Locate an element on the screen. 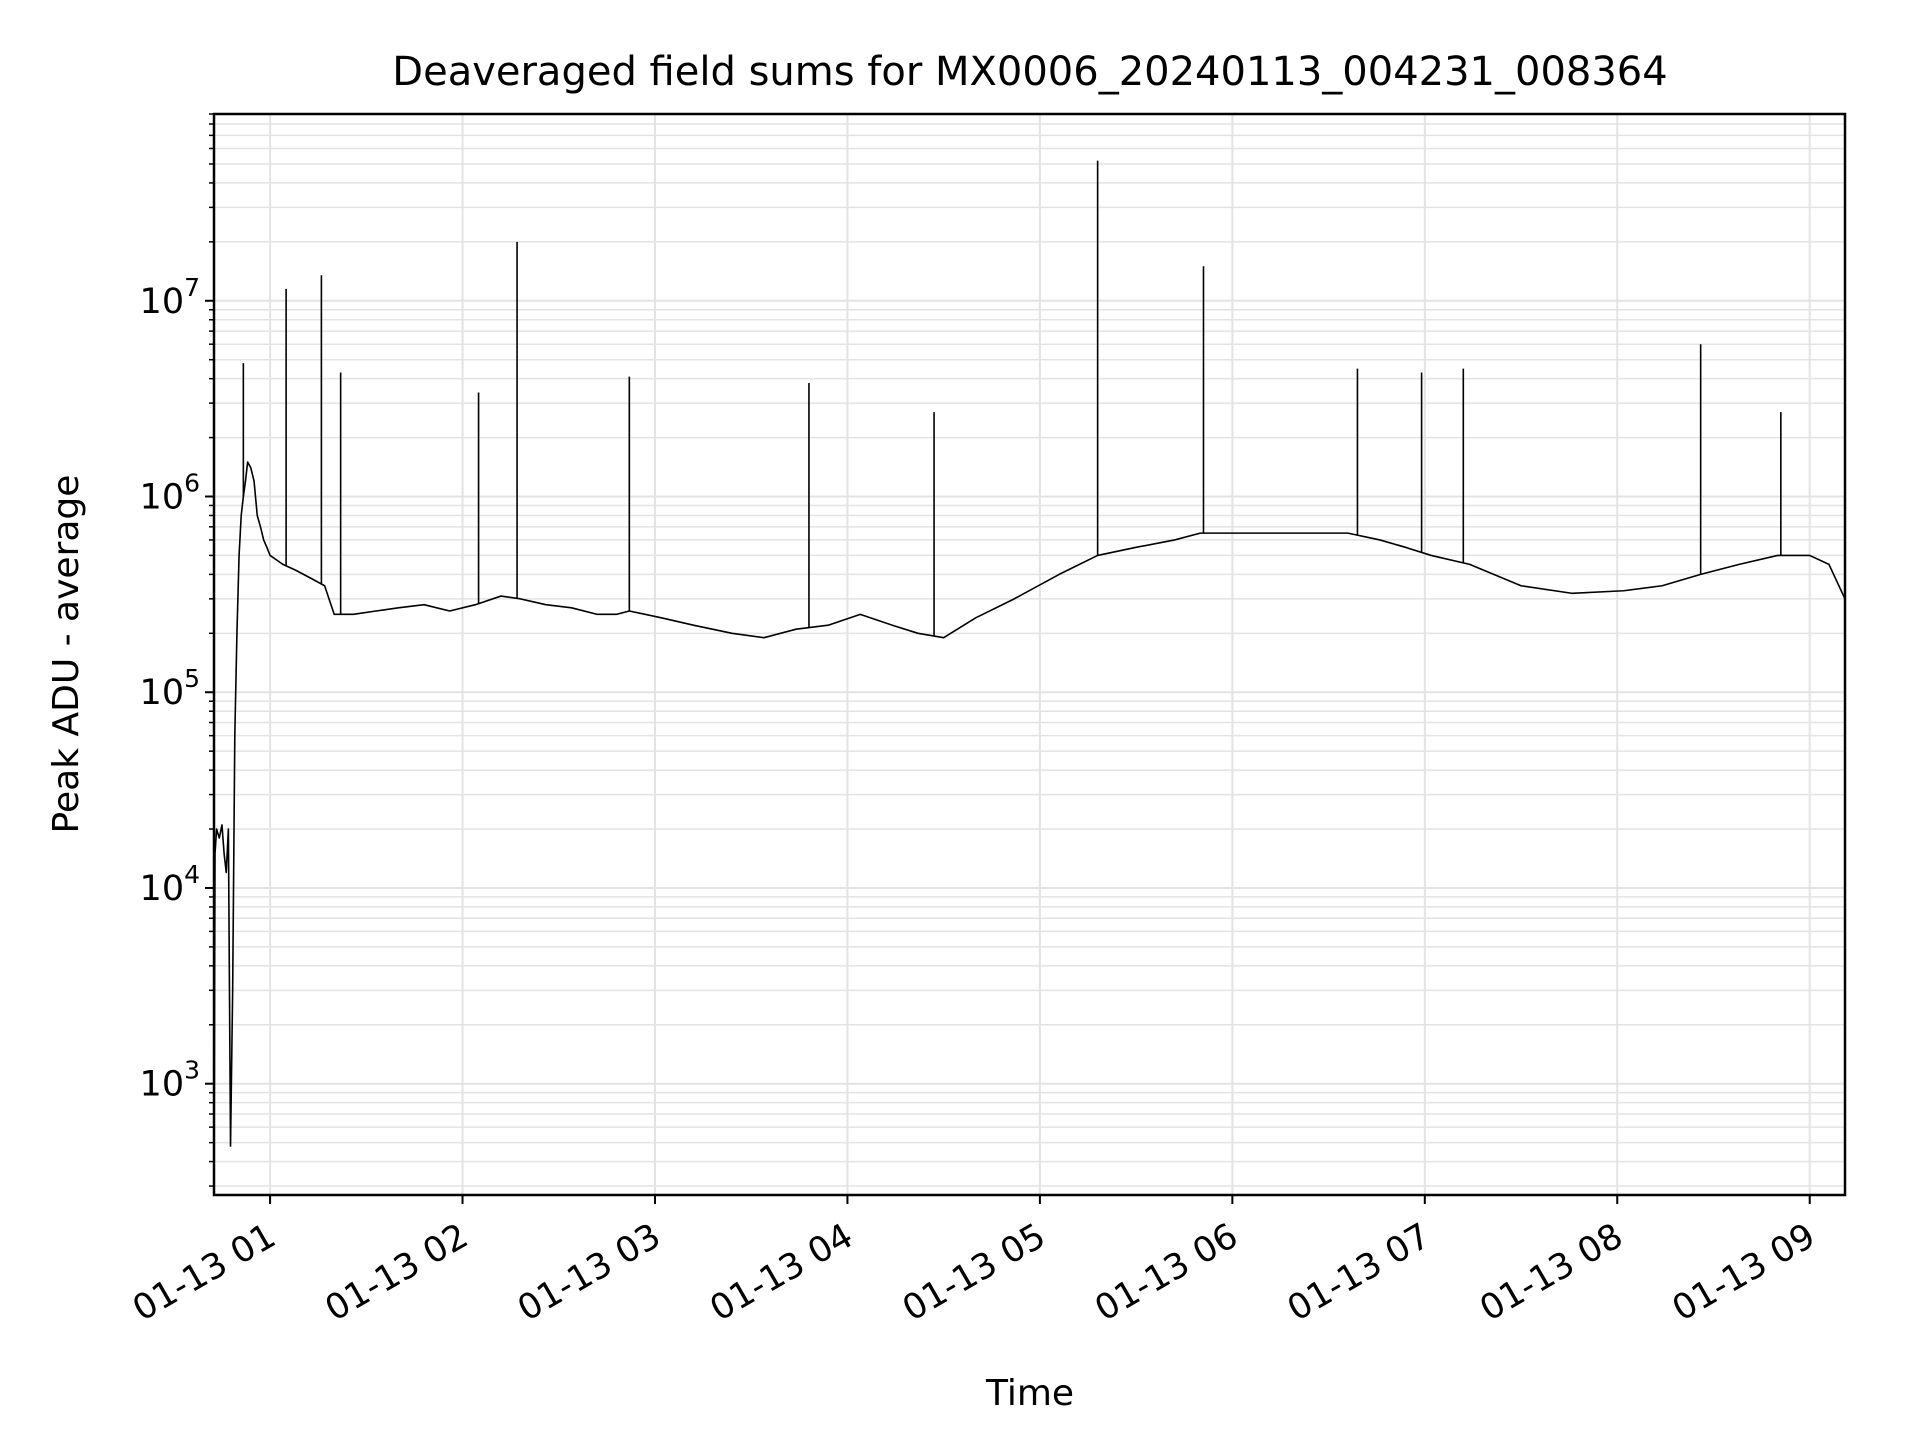  y-tick-label-exponent: 3 is located at coordinates (192, 1070).